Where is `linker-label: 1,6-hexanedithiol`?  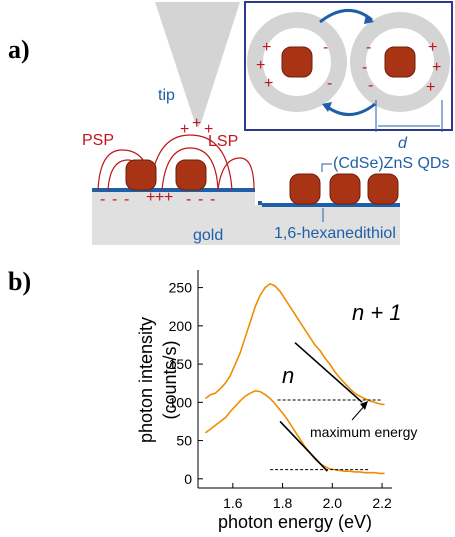 linker-label: 1,6-hexanedithiol is located at coordinates (335, 233).